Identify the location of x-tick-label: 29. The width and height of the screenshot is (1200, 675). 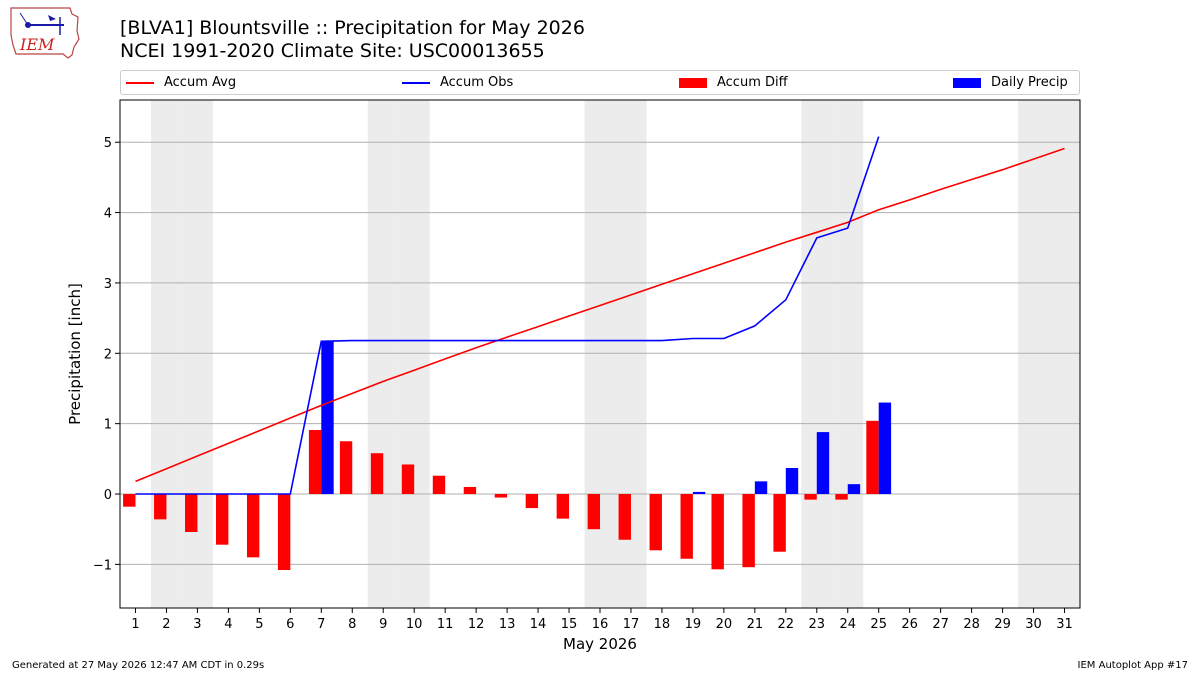
(1002, 624).